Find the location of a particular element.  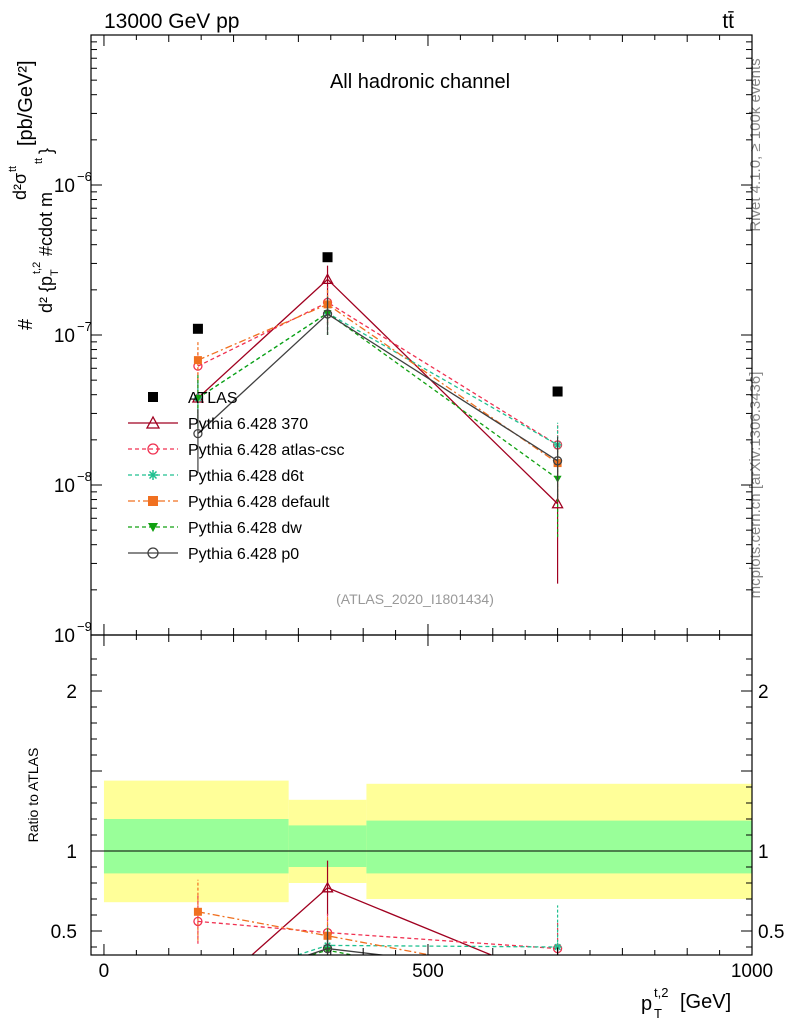

legend-label-atlas: ATLAS is located at coordinates (213, 398).